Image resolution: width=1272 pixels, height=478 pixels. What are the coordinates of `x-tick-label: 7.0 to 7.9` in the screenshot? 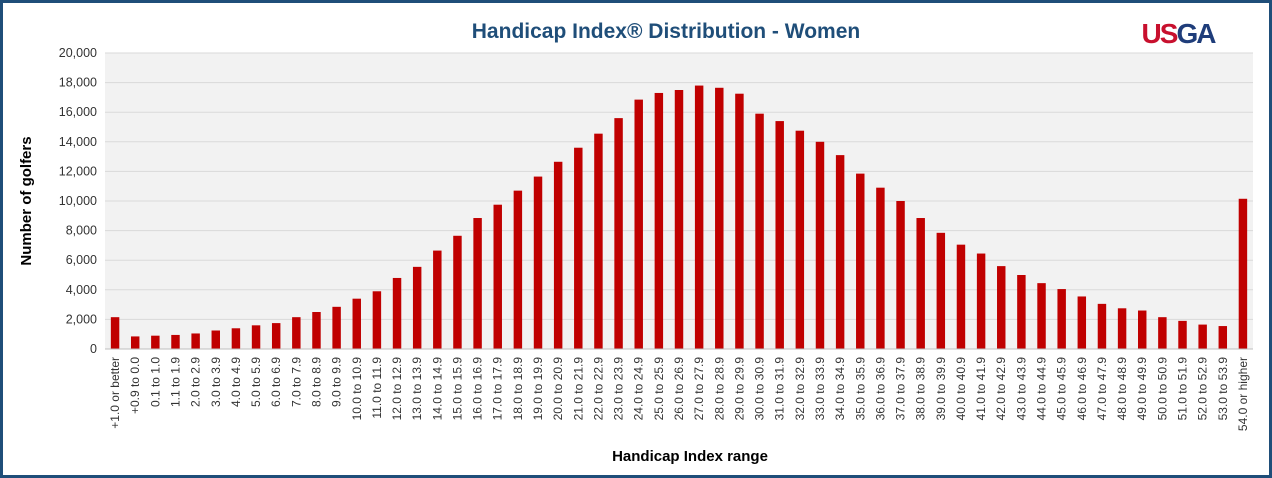 It's located at (296, 382).